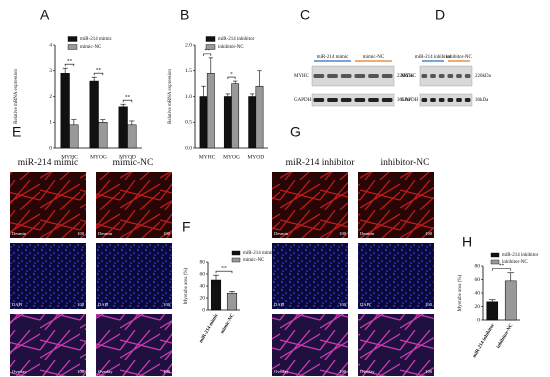  I want to click on y-axis-label: Relative mRNA expression, so click(170, 96).